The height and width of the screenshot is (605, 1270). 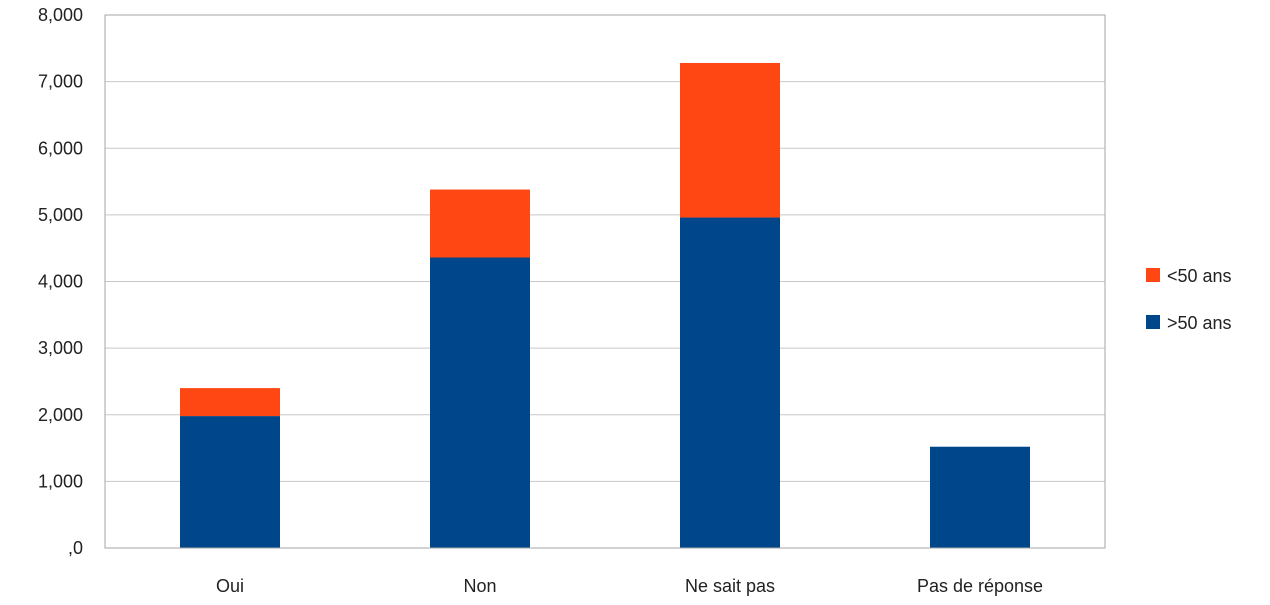 What do you see at coordinates (60, 82) in the screenshot?
I see `y-tick-label: 7,000` at bounding box center [60, 82].